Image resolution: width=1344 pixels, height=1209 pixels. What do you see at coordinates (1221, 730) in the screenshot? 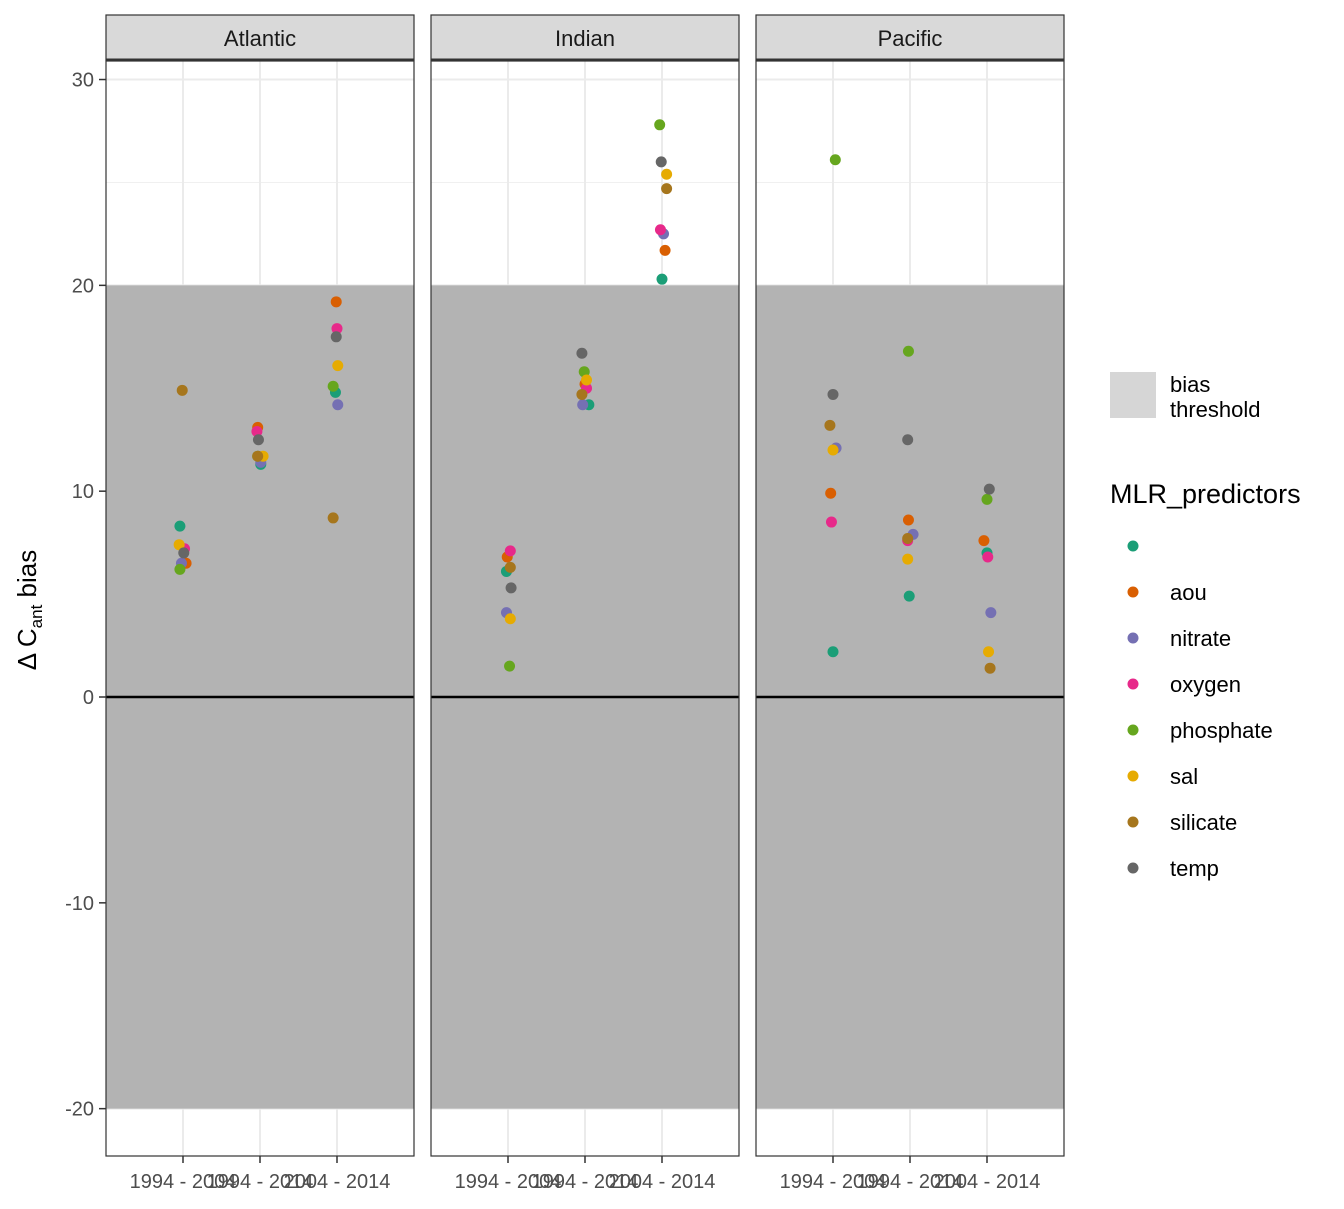
I see `legend-label: phosphate` at bounding box center [1221, 730].